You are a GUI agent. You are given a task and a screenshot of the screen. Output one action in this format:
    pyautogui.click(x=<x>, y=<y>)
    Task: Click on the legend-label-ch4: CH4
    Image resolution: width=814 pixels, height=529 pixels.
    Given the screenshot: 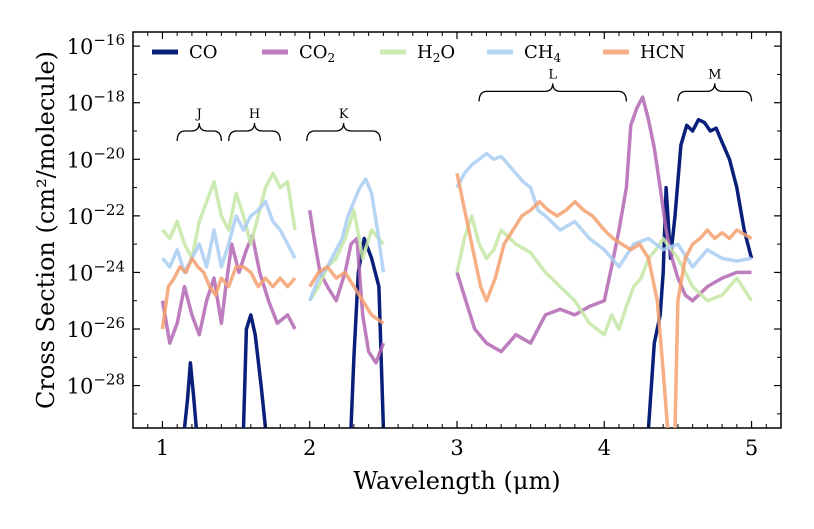 What is the action you would take?
    pyautogui.click(x=542, y=53)
    